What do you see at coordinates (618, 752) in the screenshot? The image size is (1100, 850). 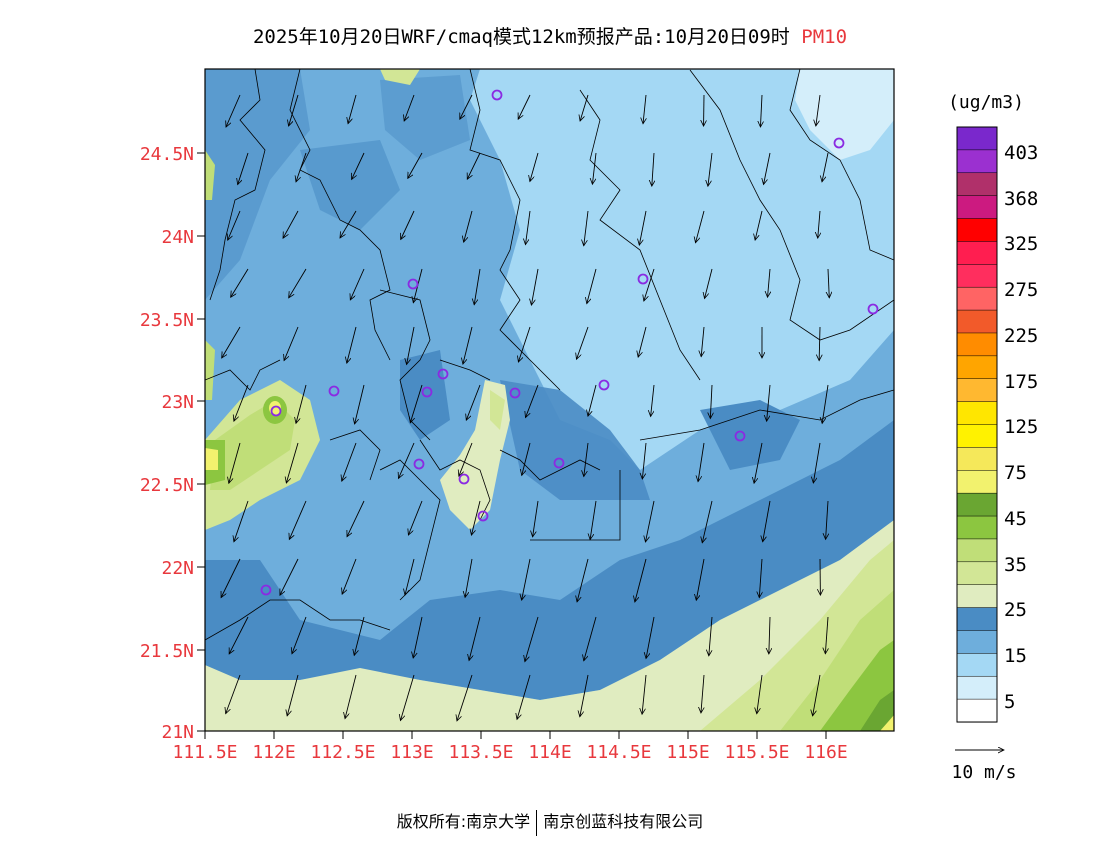 I see `lon-label: 114.5E` at bounding box center [618, 752].